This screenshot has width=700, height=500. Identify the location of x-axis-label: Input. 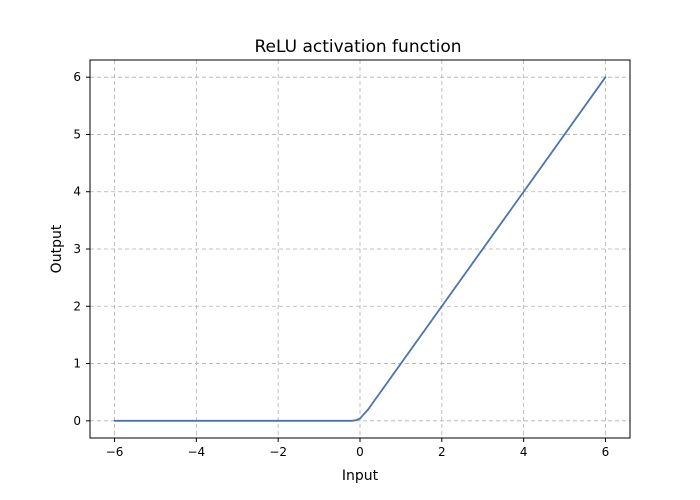
(360, 476).